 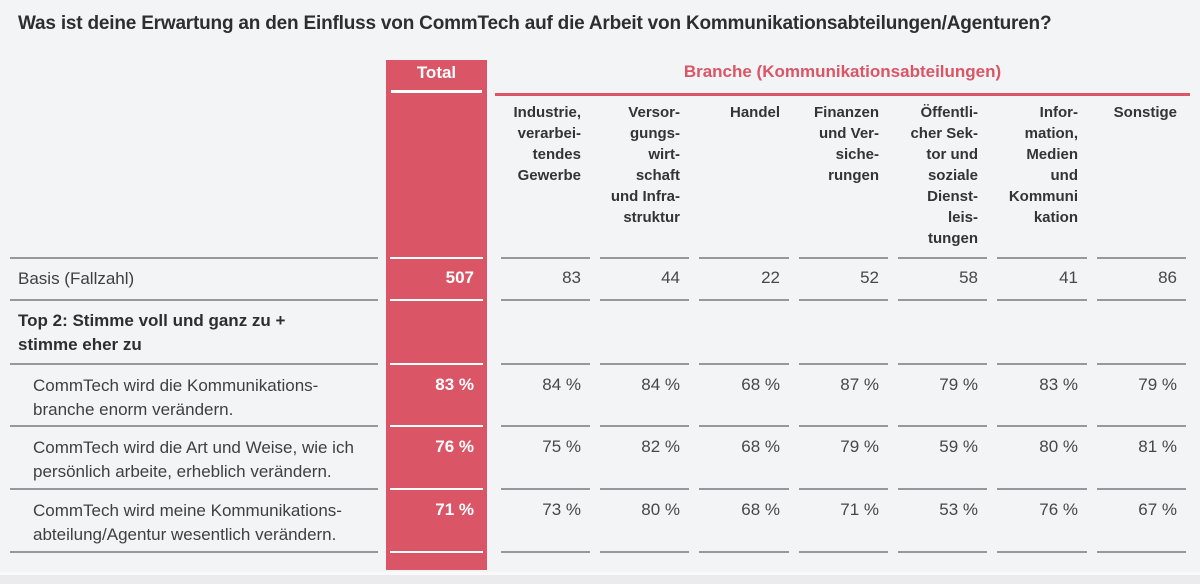 What do you see at coordinates (1058, 509) in the screenshot?
I see `statement-3-value: 76 %` at bounding box center [1058, 509].